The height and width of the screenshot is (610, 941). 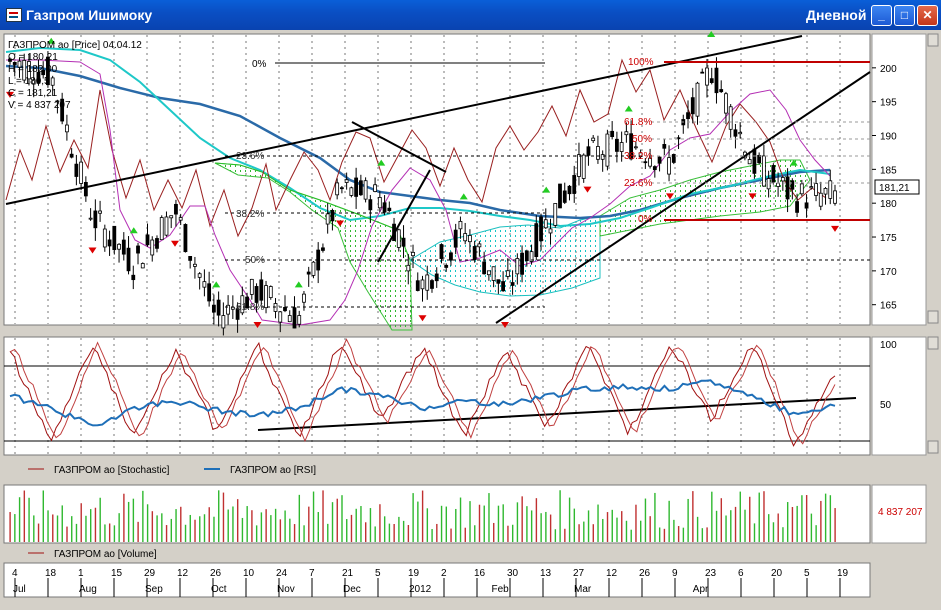 I want to click on stochastic-legend-label: ГАЗПРОМ ао [Stochastic], so click(x=112, y=470).